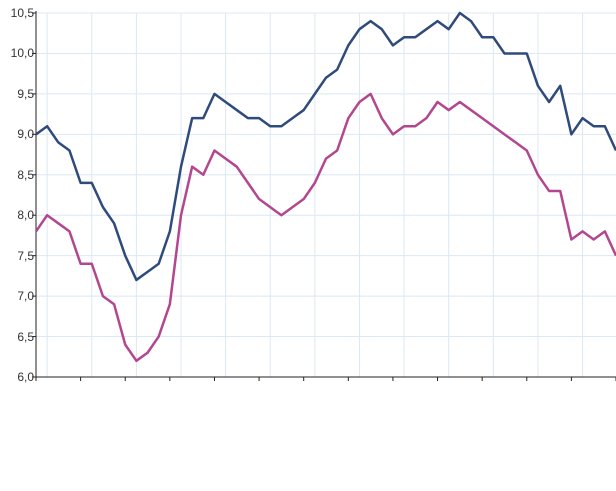 Image resolution: width=616 pixels, height=491 pixels. What do you see at coordinates (22, 53) in the screenshot?
I see `y-tick-label: 10,0` at bounding box center [22, 53].